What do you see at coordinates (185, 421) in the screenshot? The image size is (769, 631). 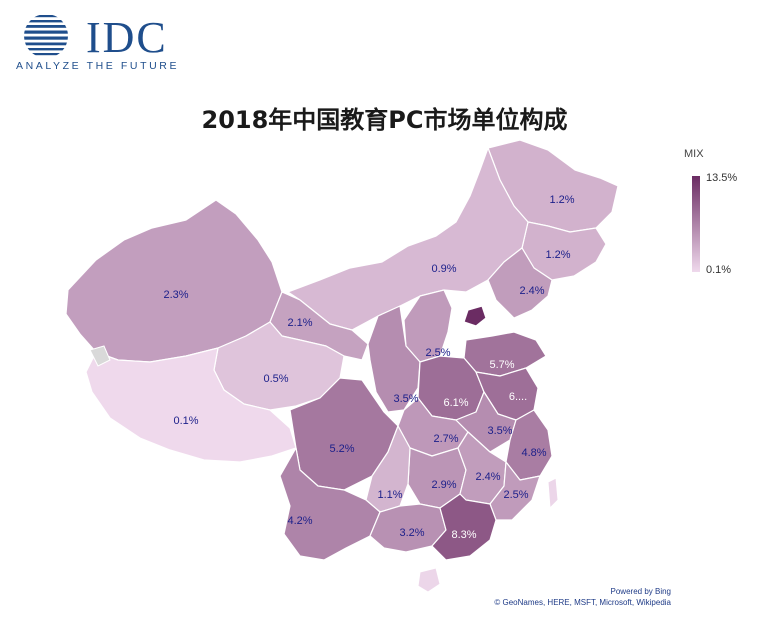 I see `region-label: 0.1%` at bounding box center [185, 421].